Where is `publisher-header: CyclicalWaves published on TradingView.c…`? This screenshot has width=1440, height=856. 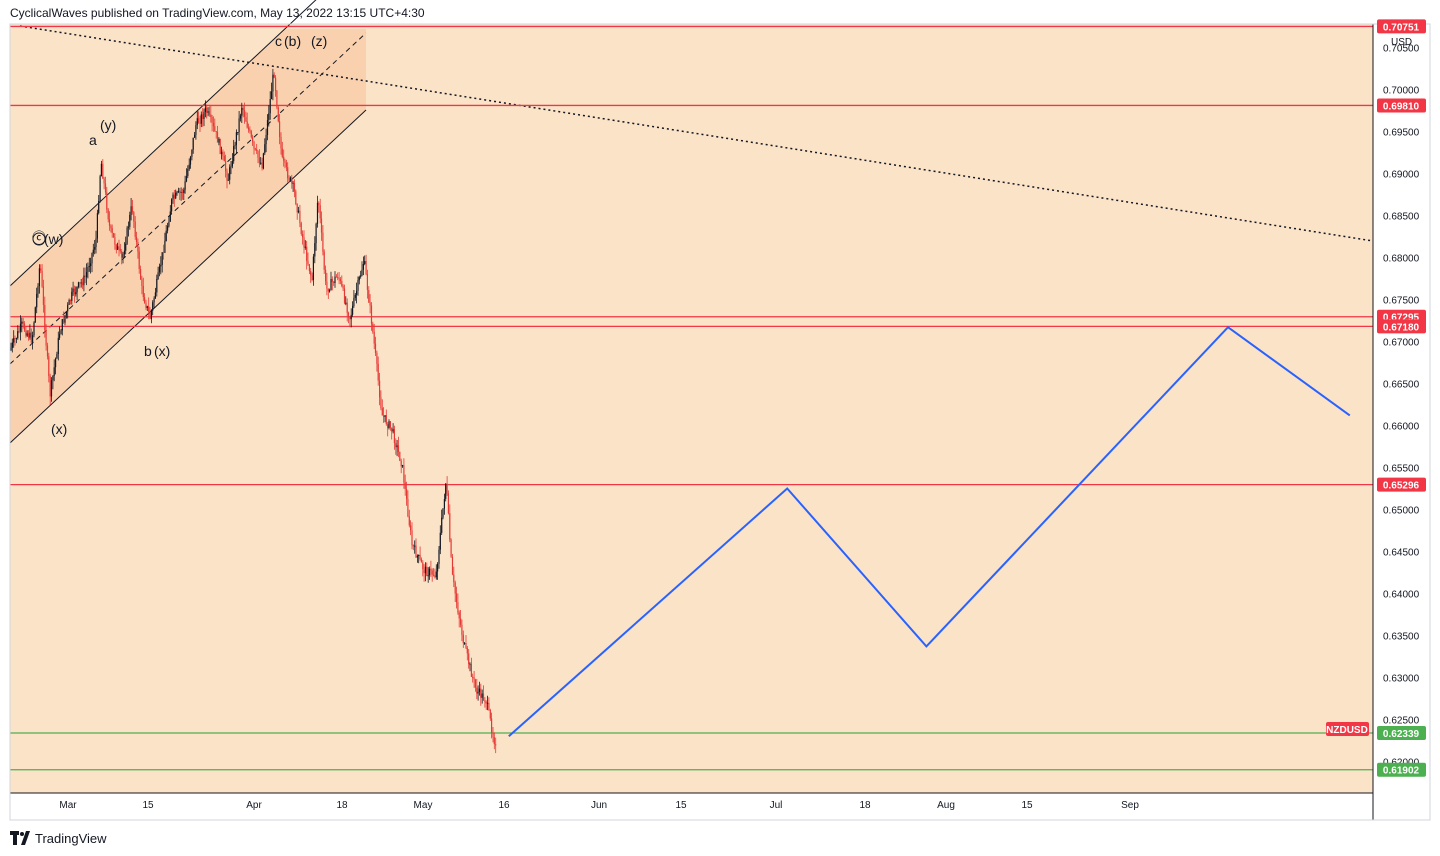 publisher-header: CyclicalWaves published on TradingView.c… is located at coordinates (217, 13).